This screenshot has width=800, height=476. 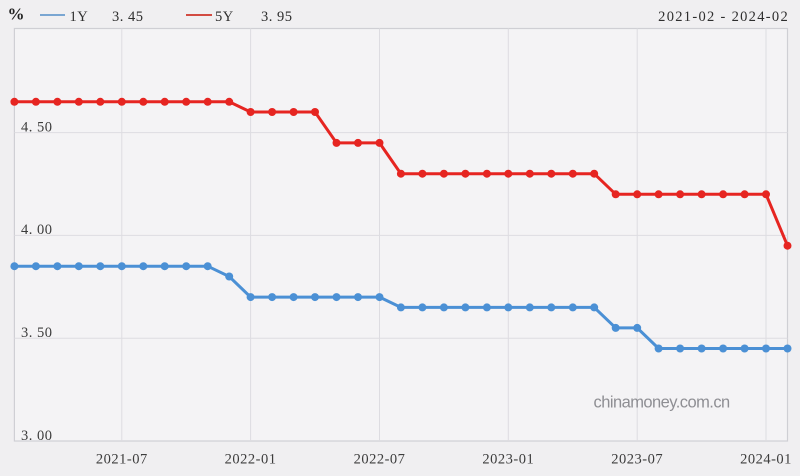 What do you see at coordinates (380, 460) in the screenshot?
I see `svg-text: 2022-07` at bounding box center [380, 460].